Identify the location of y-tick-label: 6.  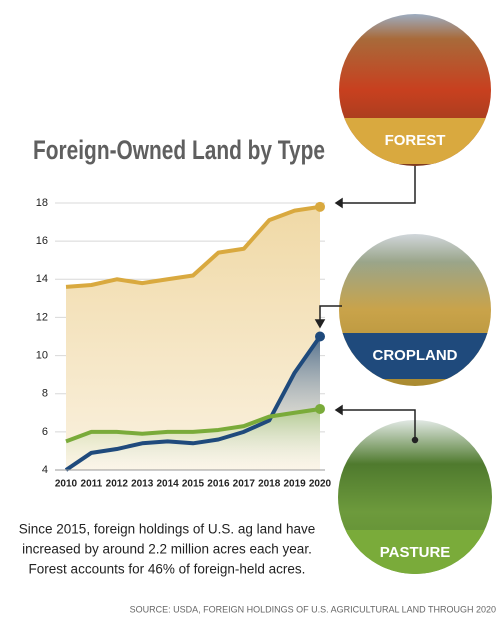
(45, 432).